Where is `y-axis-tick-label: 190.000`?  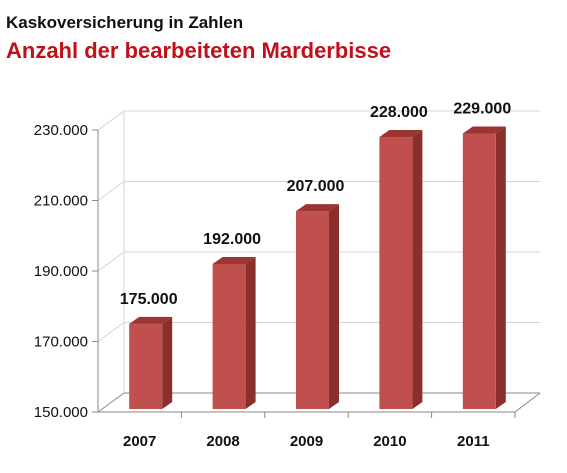 y-axis-tick-label: 190.000 is located at coordinates (61, 271).